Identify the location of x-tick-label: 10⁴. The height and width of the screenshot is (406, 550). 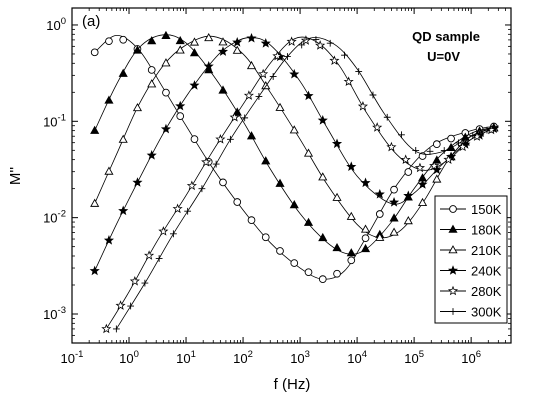
(357, 357).